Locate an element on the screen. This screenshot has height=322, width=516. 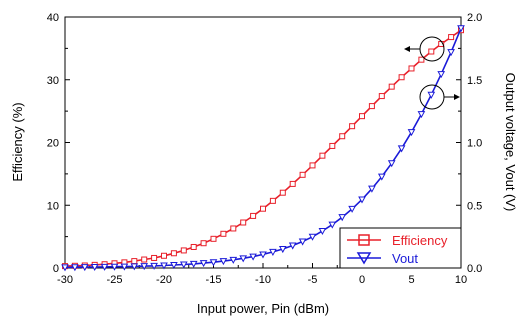
y-left-tick-label: 0 is located at coordinates (56, 269).